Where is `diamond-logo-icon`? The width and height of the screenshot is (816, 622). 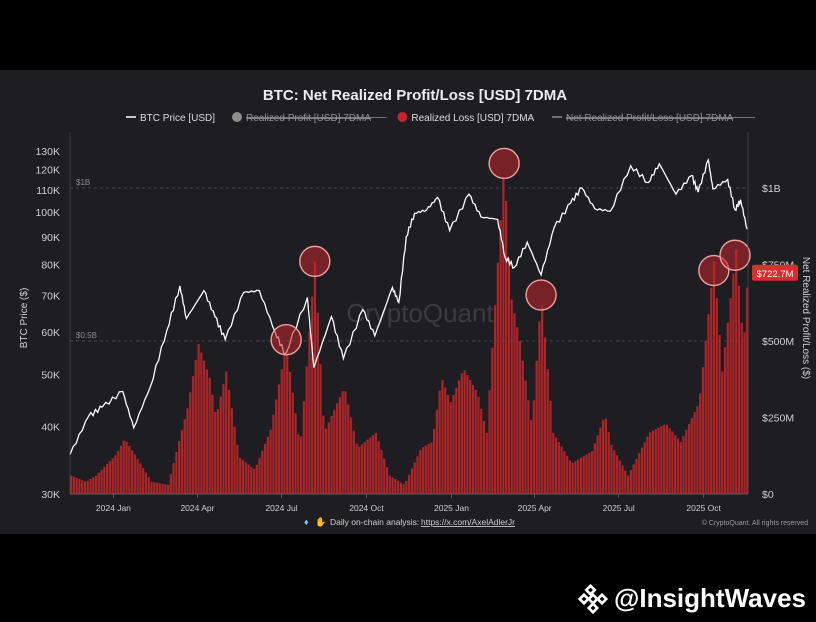 diamond-logo-icon is located at coordinates (593, 598).